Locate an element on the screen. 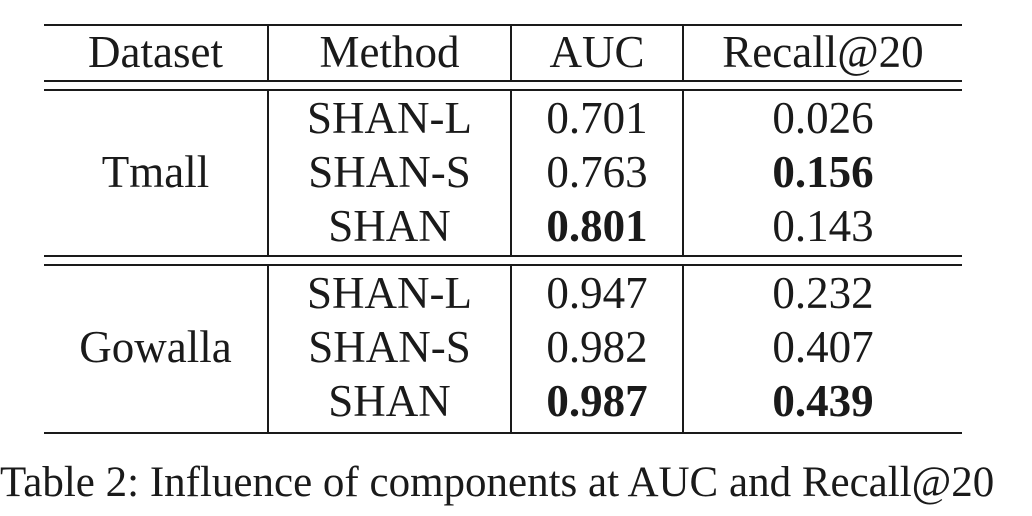 This screenshot has width=1032, height=516. group-rule-lower is located at coordinates (503, 265).